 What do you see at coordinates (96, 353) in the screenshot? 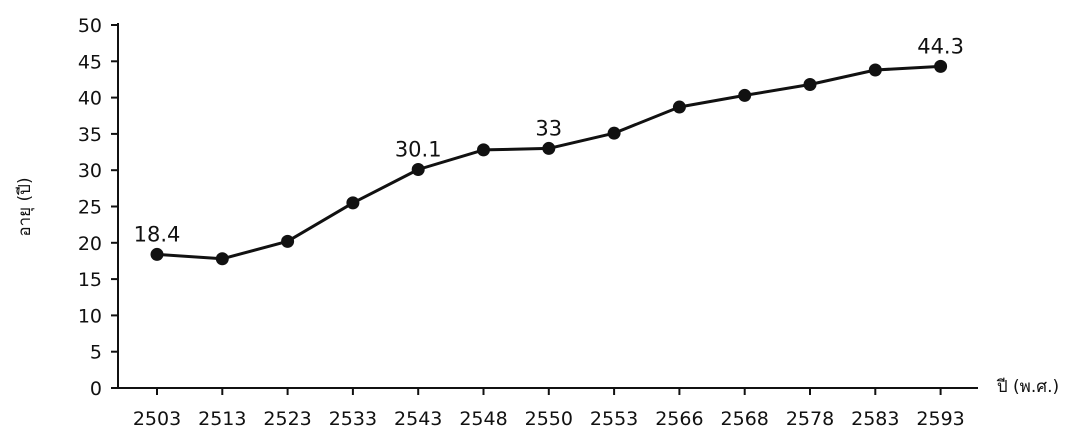
I see `y-tick-label: 5` at bounding box center [96, 353].